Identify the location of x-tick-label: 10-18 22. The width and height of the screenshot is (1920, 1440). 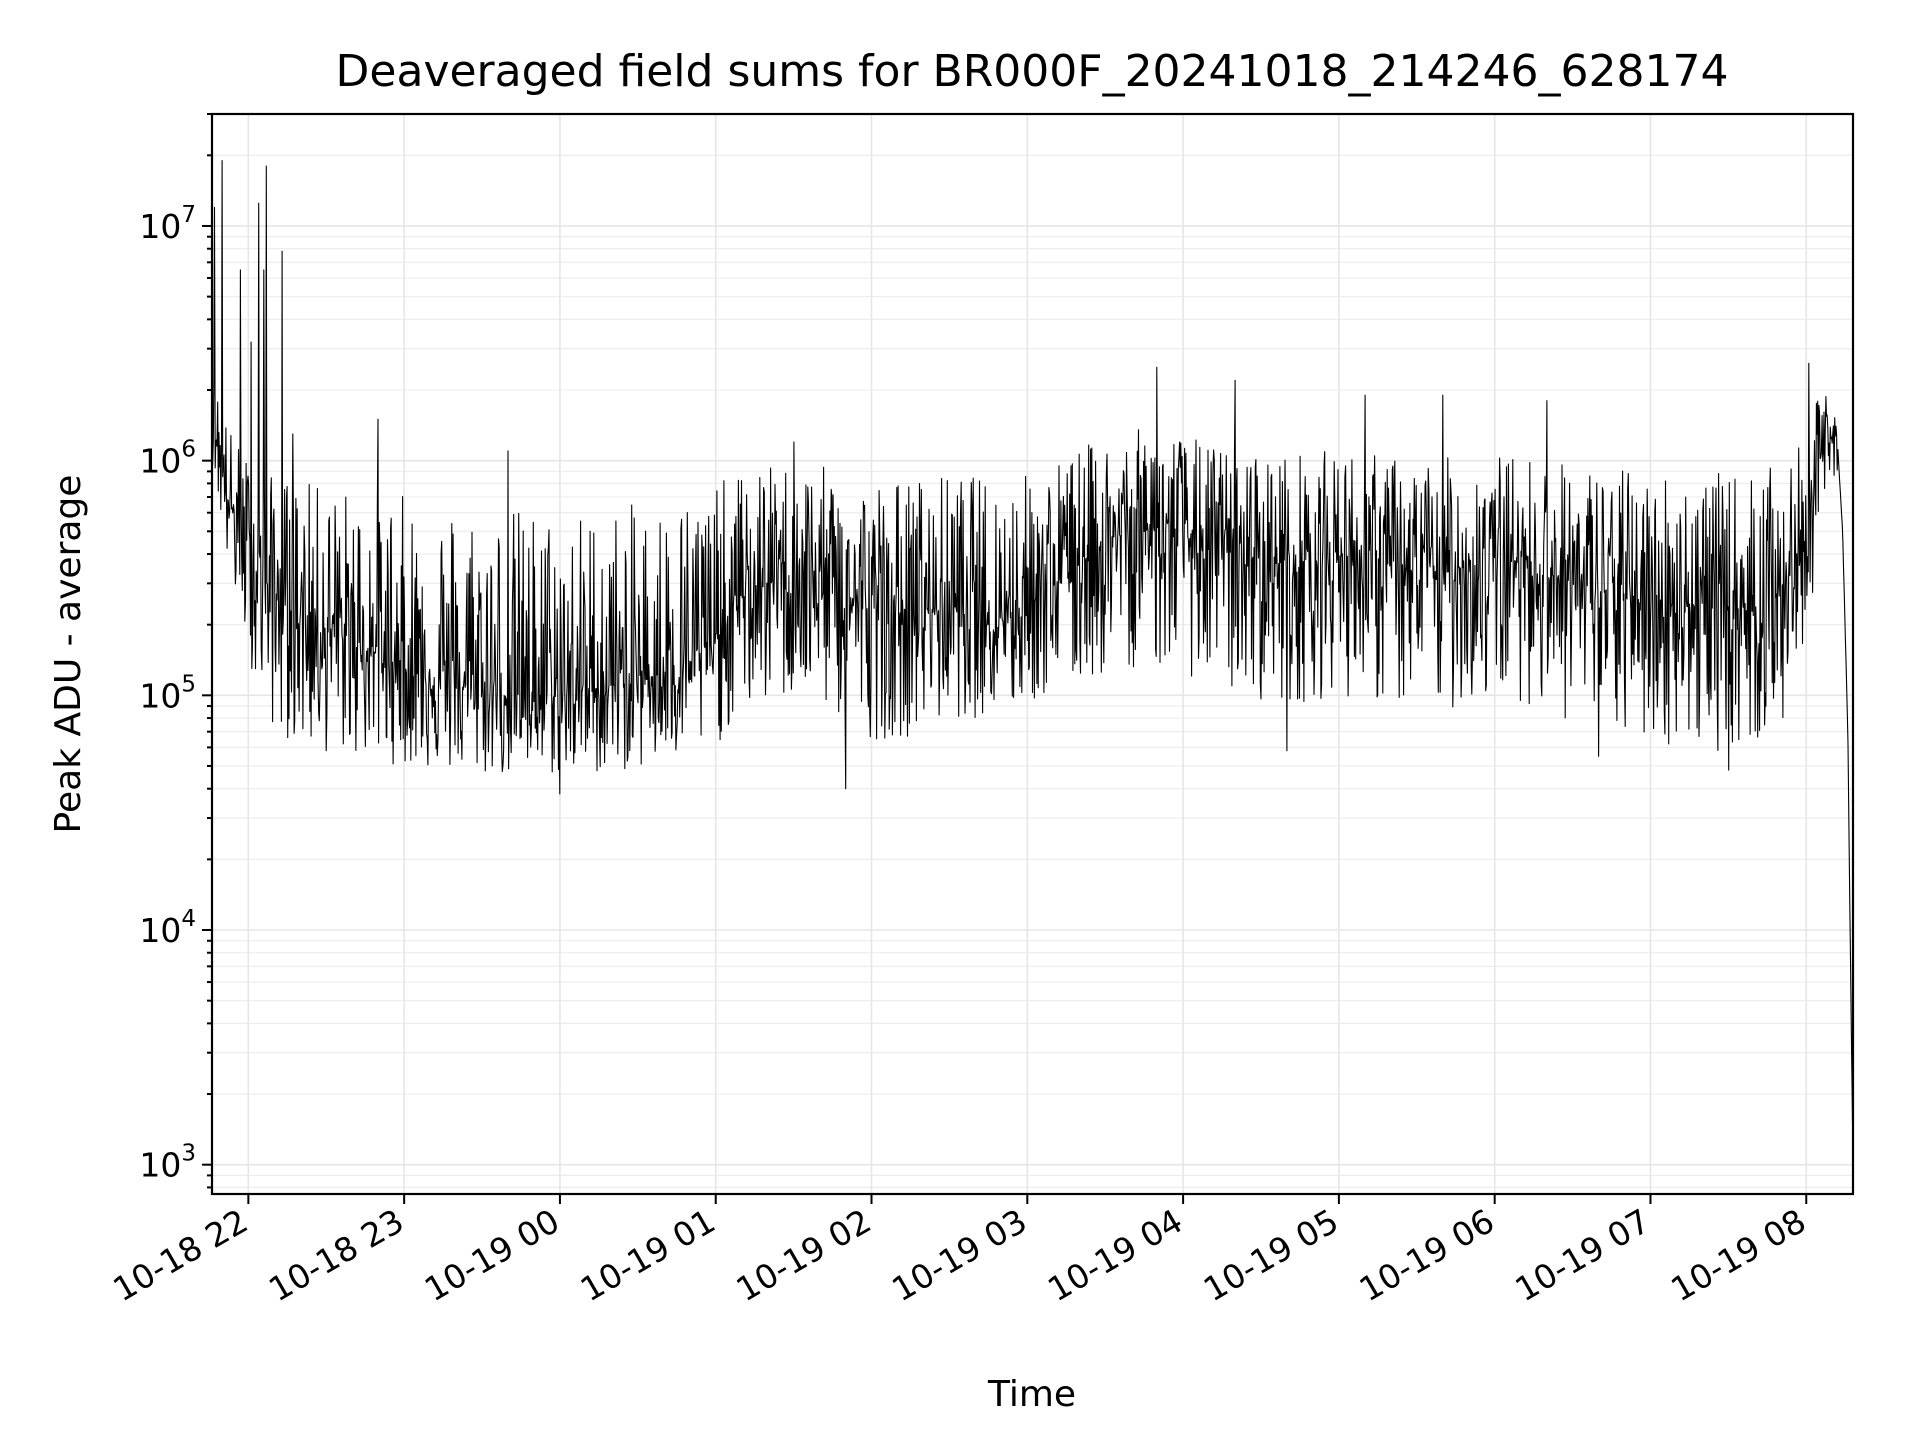
(180, 1255).